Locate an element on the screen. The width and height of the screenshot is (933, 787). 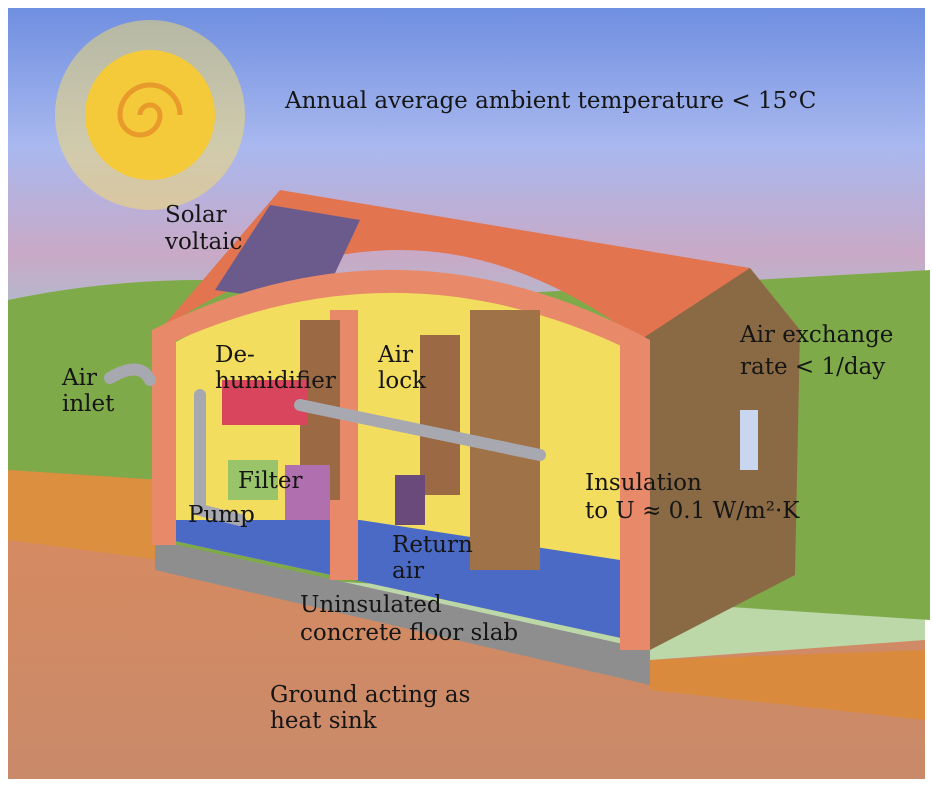
label: inlet is located at coordinates (88, 404).